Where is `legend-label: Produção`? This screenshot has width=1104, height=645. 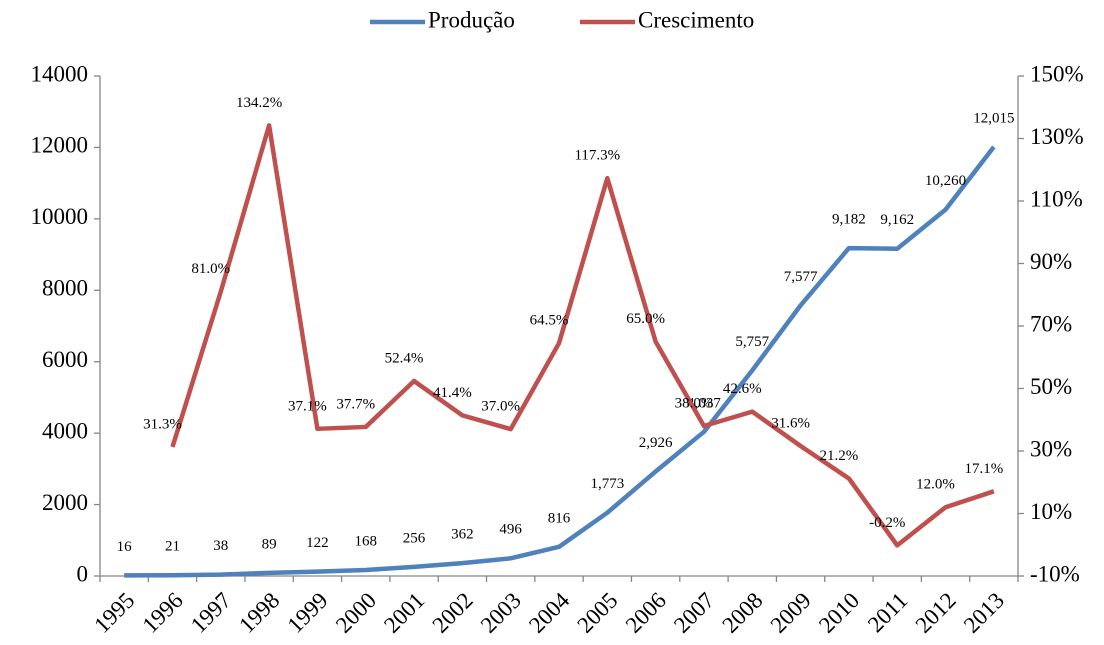 legend-label: Produção is located at coordinates (471, 19).